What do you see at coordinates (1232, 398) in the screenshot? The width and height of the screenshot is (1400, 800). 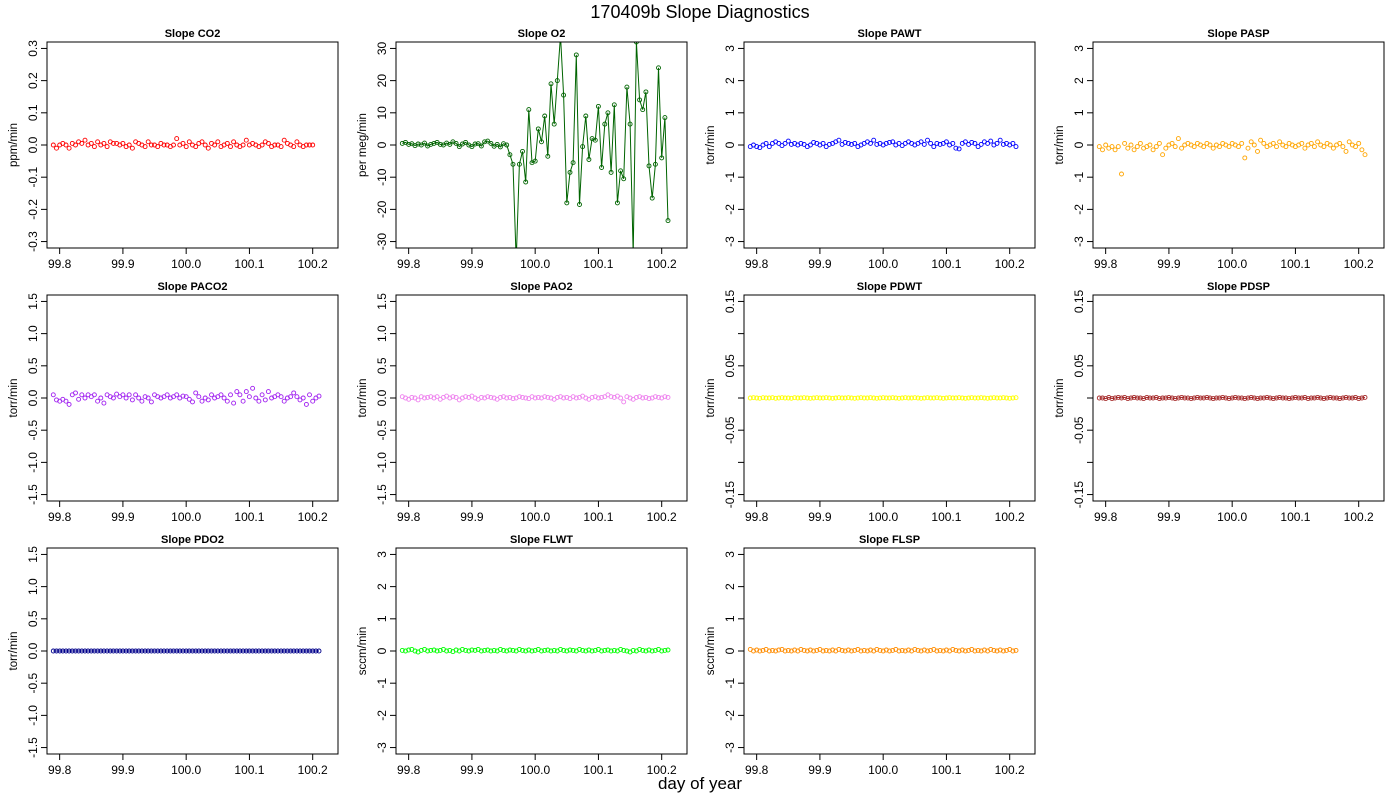 I see `series-line` at bounding box center [1232, 398].